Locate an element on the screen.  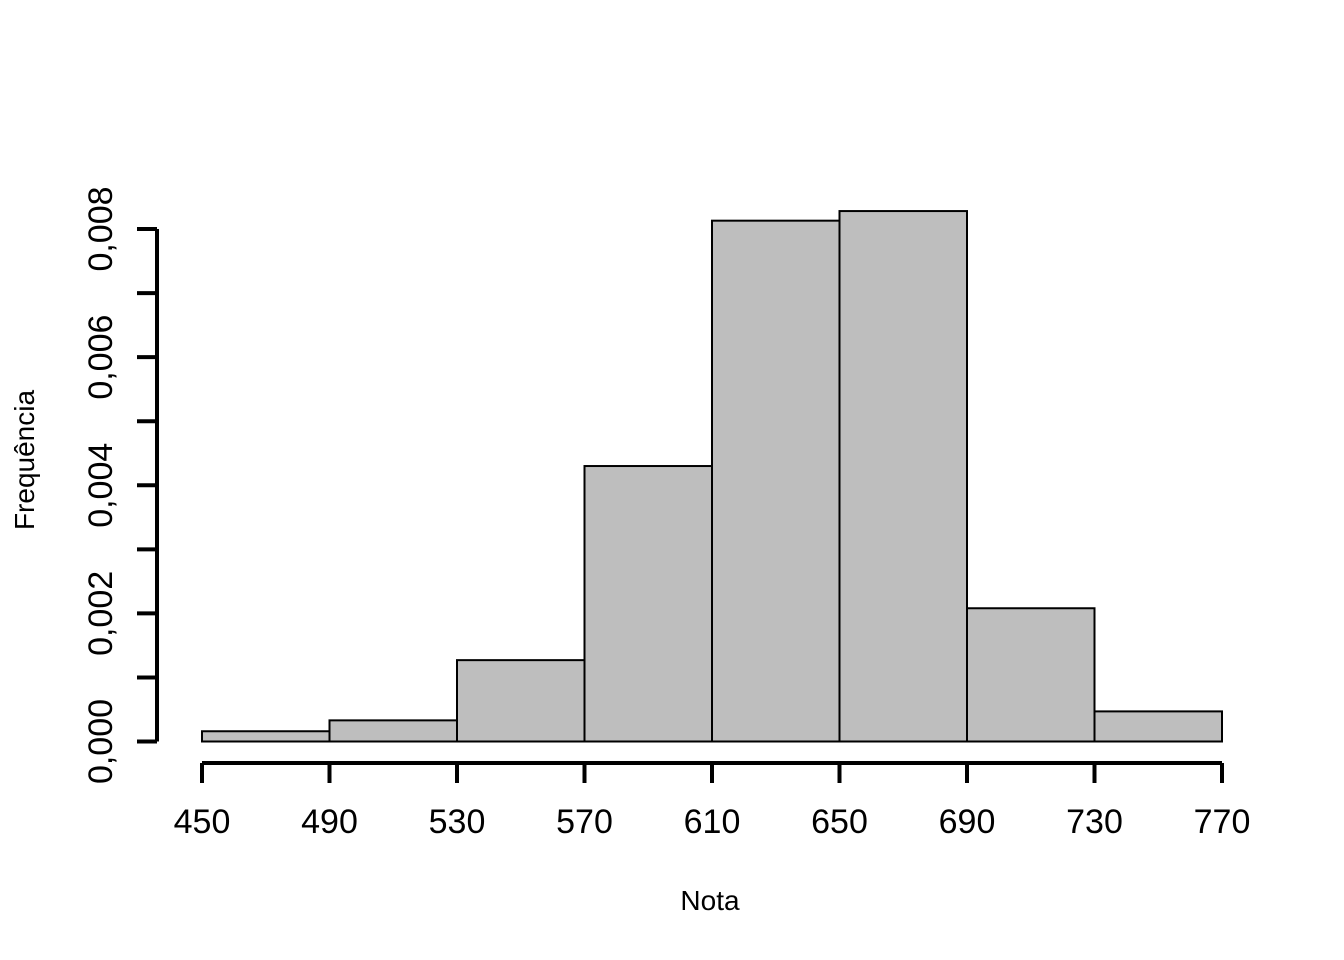
x-tick-label: 570 is located at coordinates (584, 822).